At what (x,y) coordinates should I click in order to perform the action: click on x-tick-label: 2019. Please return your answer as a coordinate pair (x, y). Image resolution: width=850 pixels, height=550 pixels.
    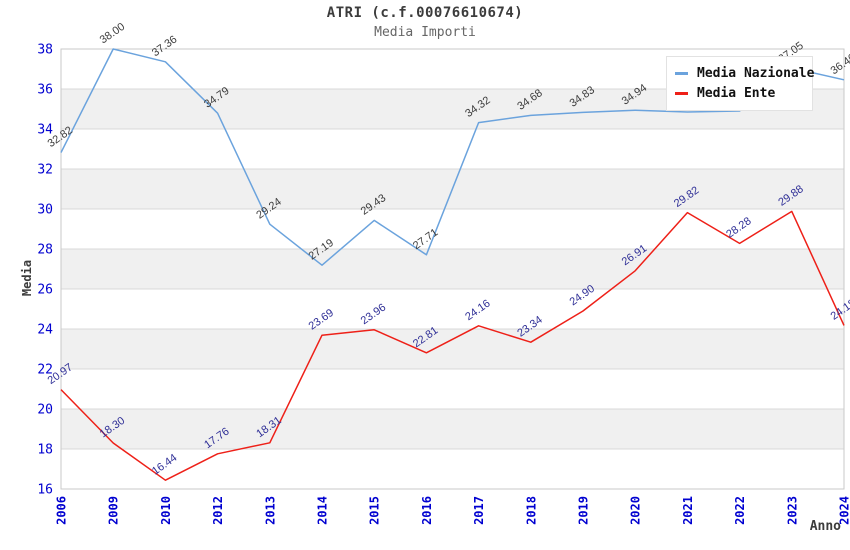
    Looking at the image, I should click on (584, 510).